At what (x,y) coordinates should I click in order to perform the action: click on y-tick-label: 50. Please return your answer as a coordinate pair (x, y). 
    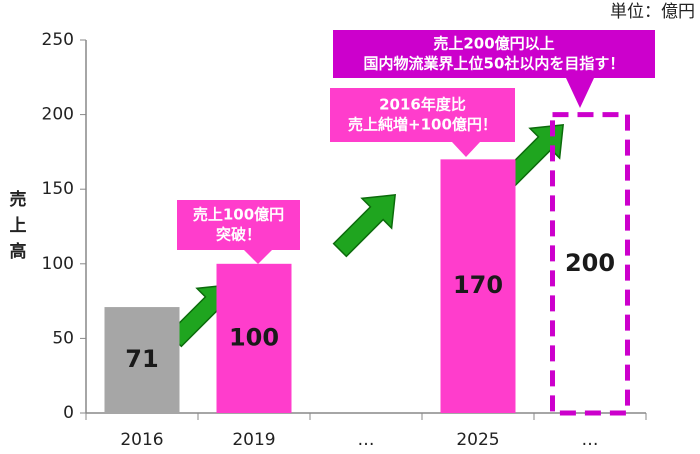
    Looking at the image, I should click on (63, 338).